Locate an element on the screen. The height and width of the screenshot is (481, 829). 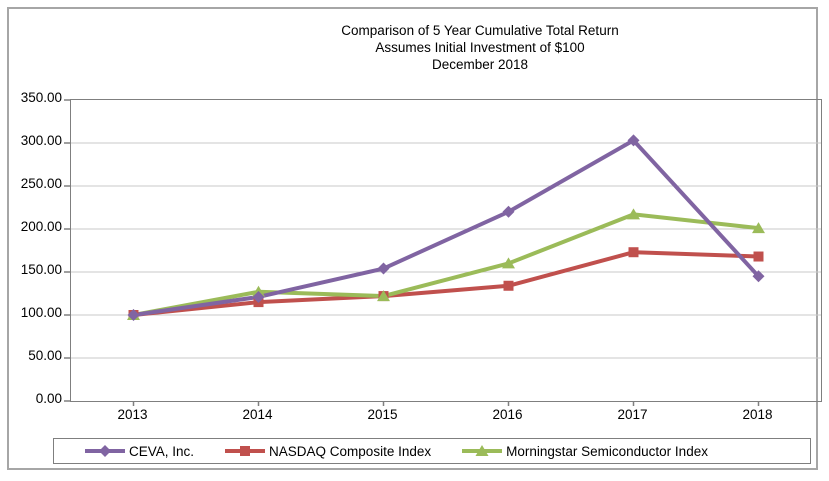
title-line-3: December 2018 is located at coordinates (480, 64).